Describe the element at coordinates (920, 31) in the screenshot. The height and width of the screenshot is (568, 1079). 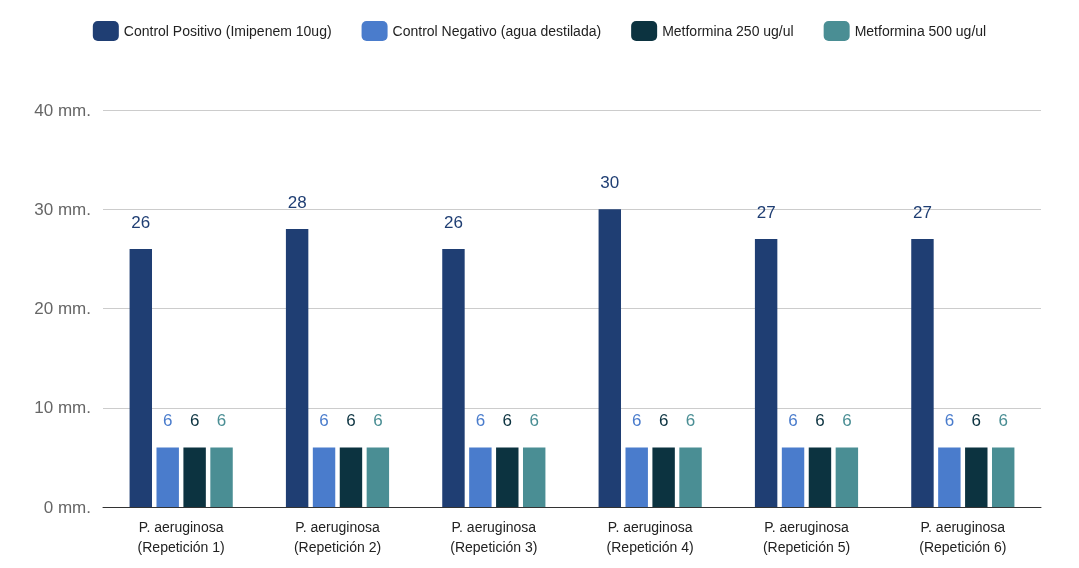
I see `legend-label: Metformina 500 ug/ul` at that location.